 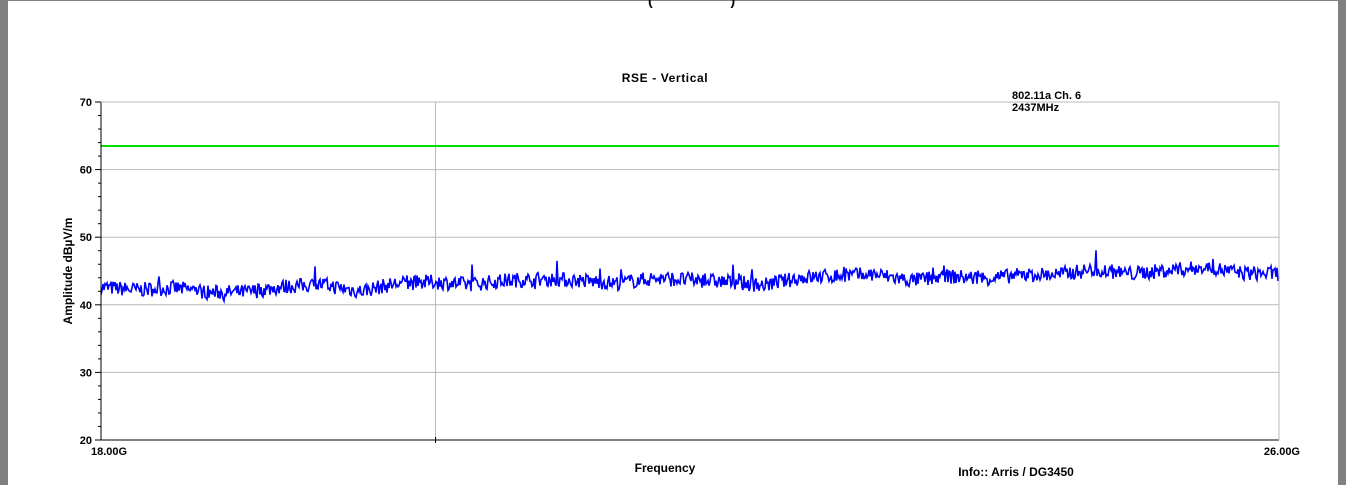 I want to click on x-tick-label-0: 18.00G, so click(x=109, y=452).